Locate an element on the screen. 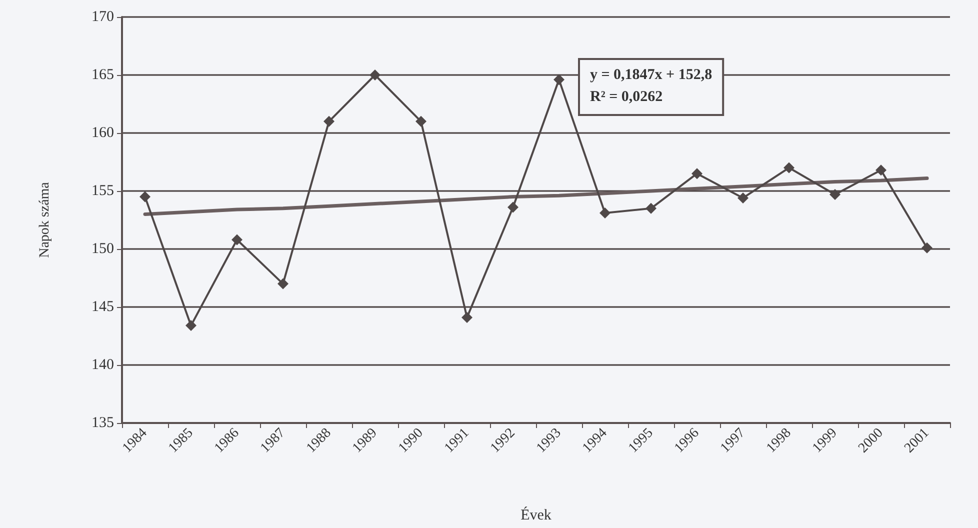  annotation: R² = 0,0262 is located at coordinates (626, 97).